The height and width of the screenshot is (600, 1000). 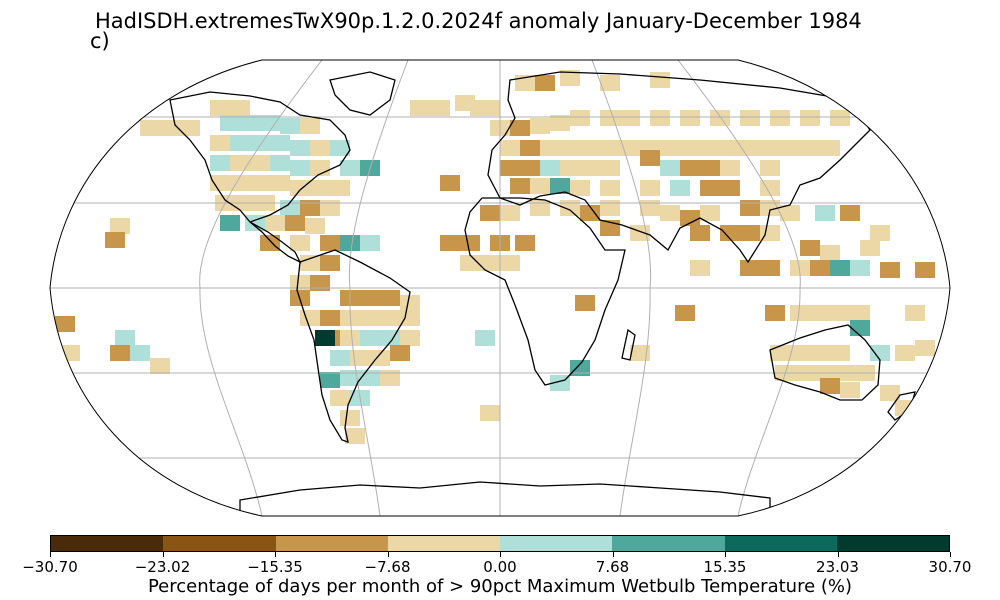 What do you see at coordinates (612, 567) in the screenshot?
I see `colorbar-tick-label: 7.68` at bounding box center [612, 567].